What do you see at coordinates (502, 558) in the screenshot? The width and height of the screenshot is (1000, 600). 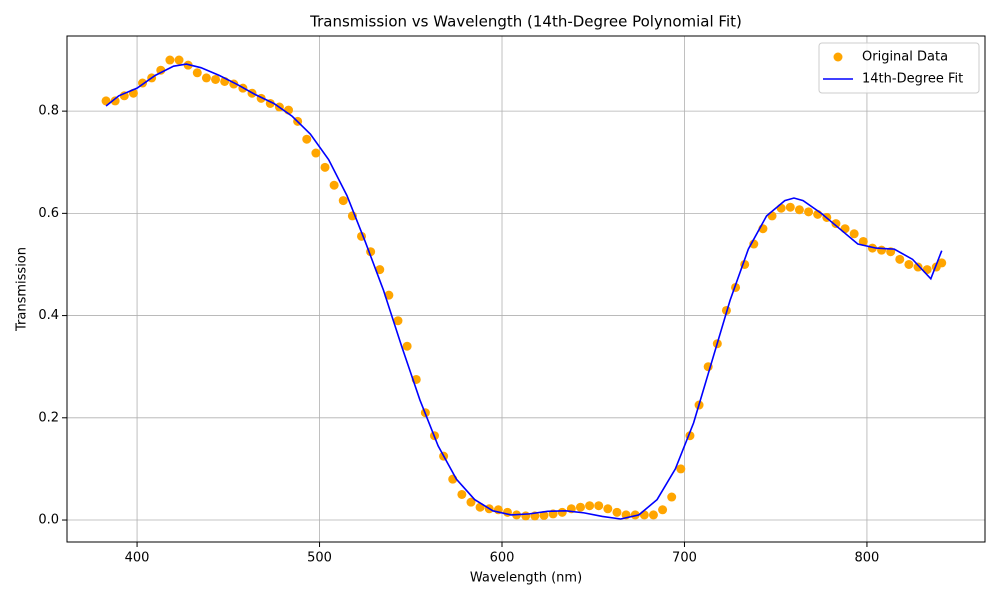 I see `x-tick-label: 600` at bounding box center [502, 558].